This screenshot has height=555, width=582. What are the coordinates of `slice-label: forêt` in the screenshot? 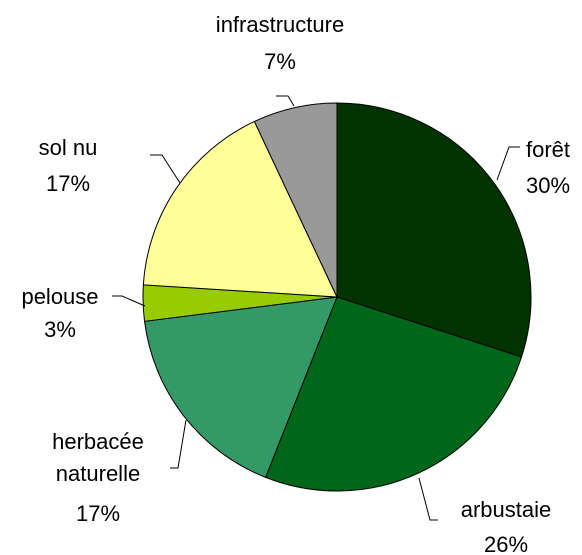 It's located at (548, 149).